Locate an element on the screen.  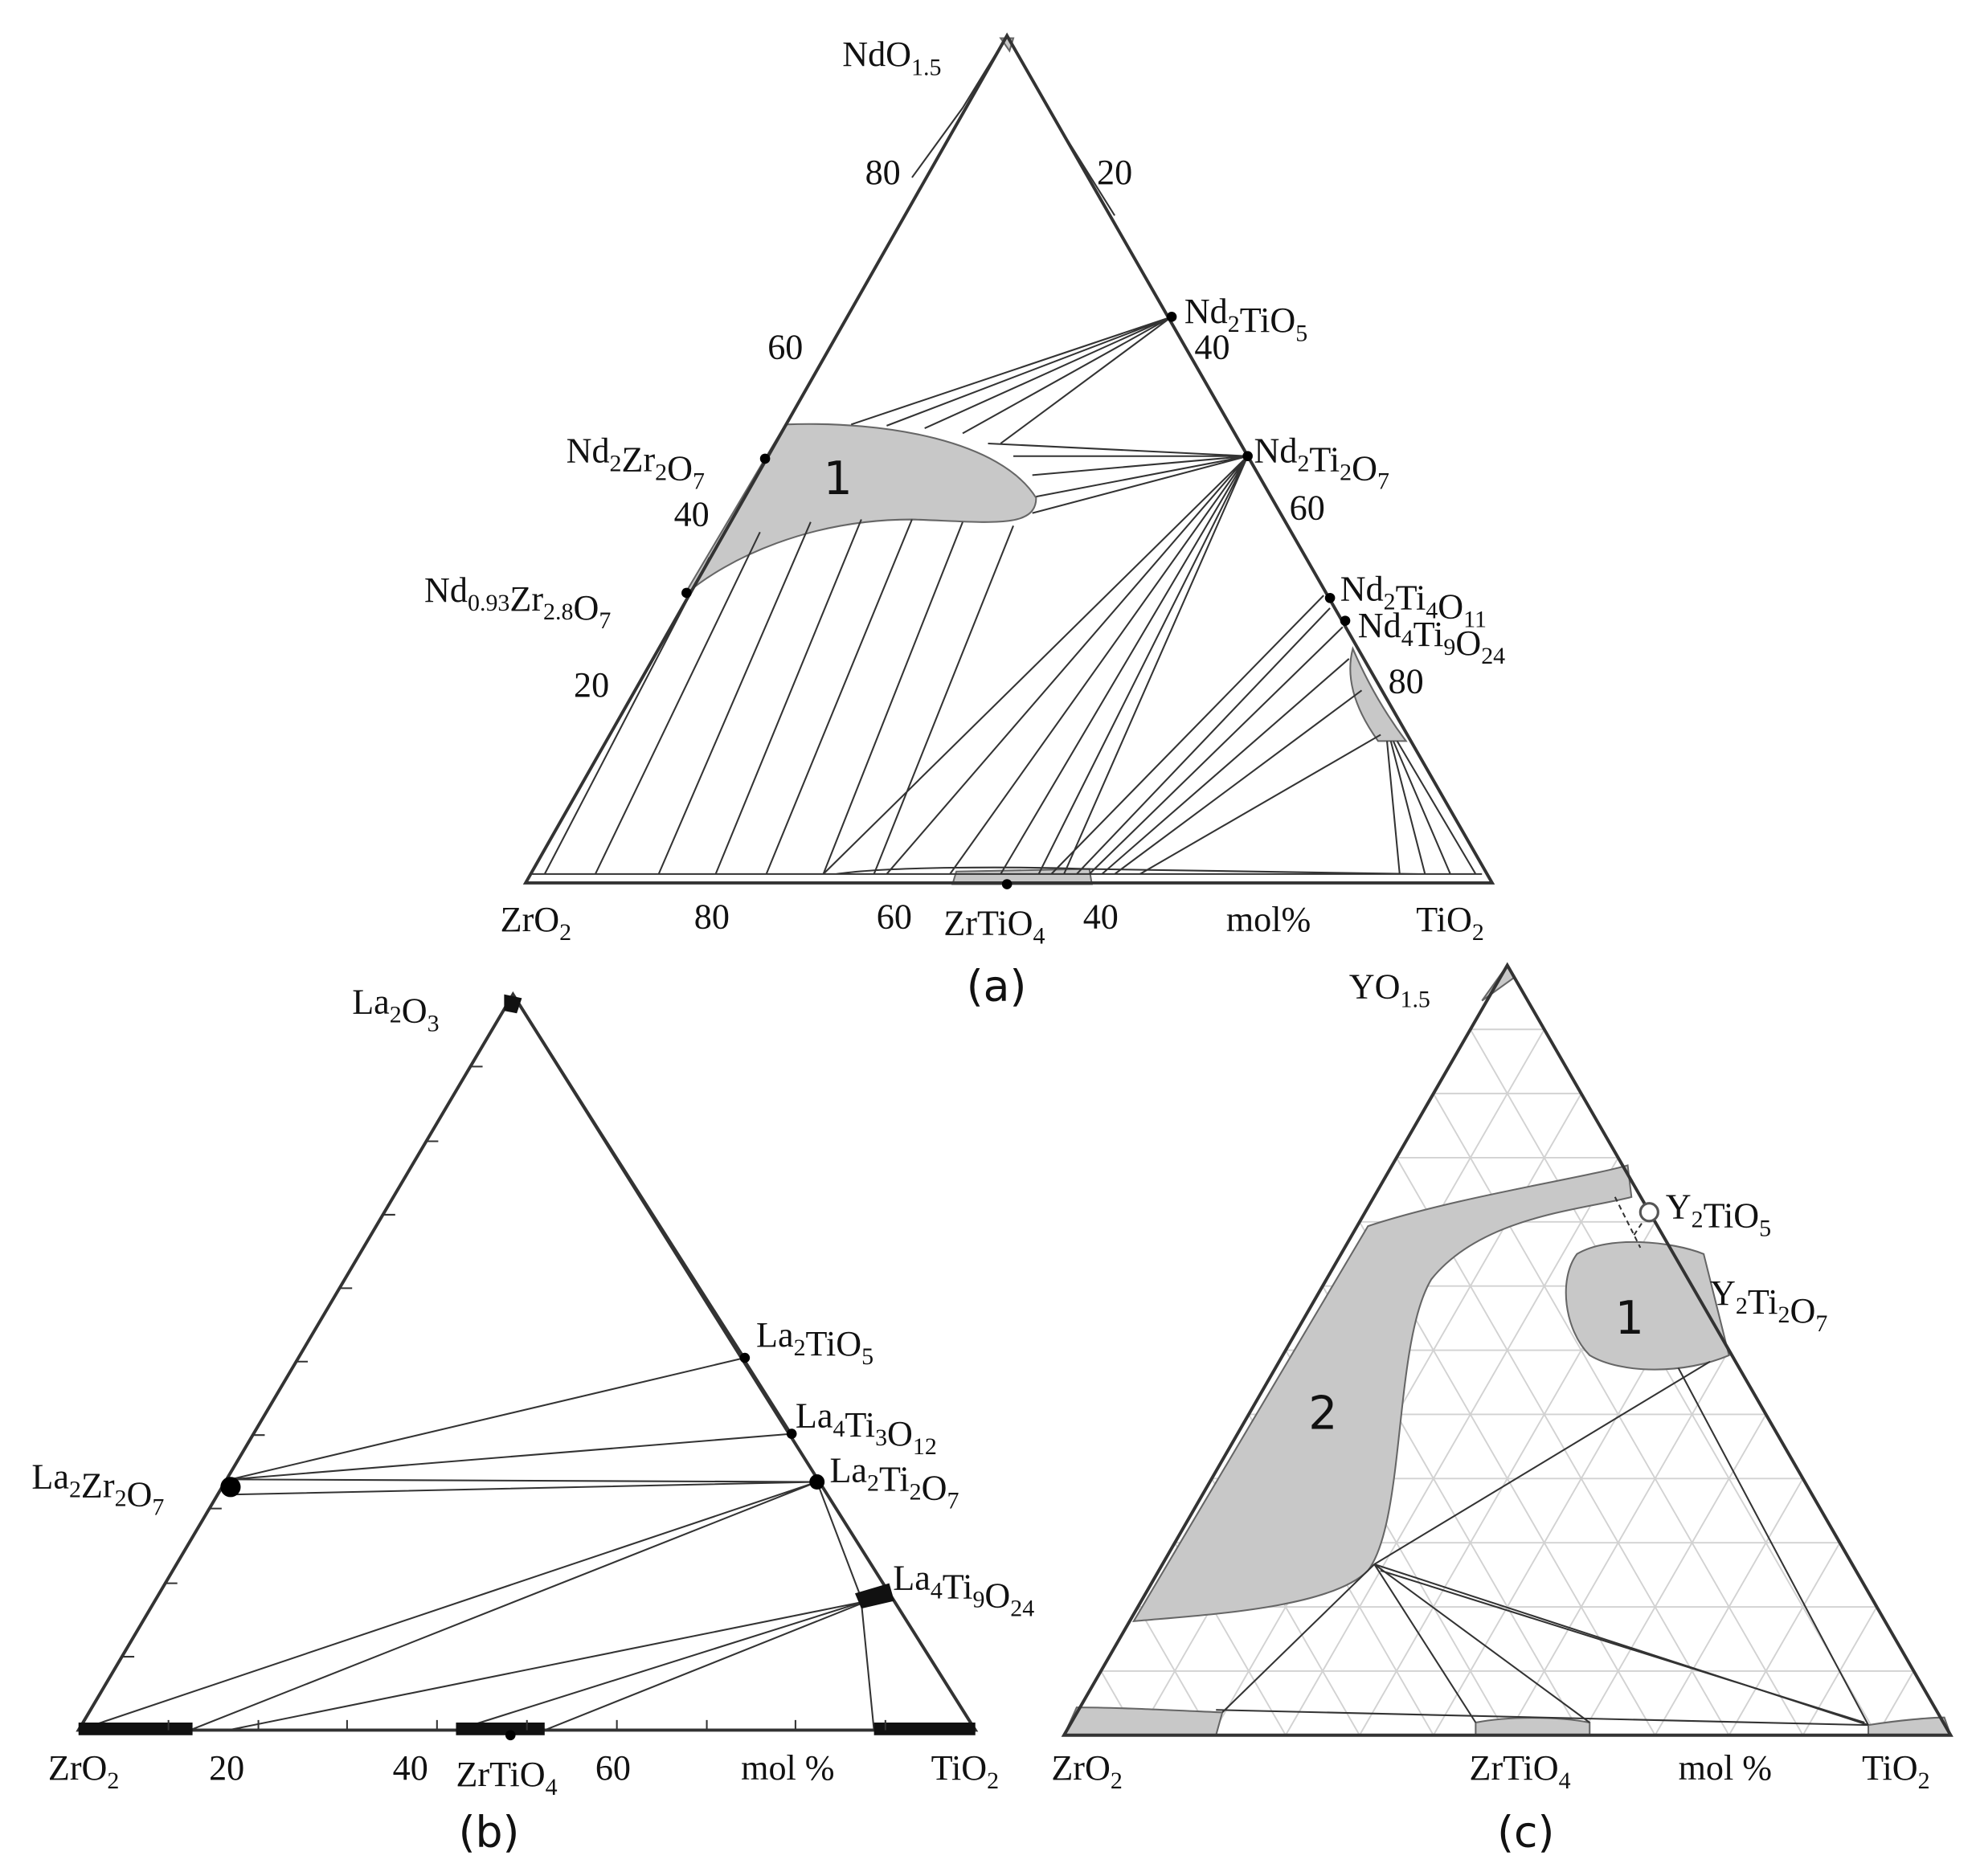
label: Y2TiO5 is located at coordinates (1718, 1214).